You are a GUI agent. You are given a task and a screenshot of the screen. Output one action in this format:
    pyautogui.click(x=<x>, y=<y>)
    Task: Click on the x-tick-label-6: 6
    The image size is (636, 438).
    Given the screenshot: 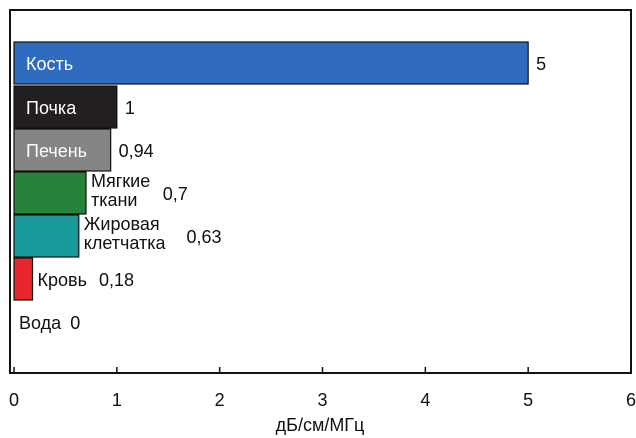 What is the action you would take?
    pyautogui.click(x=631, y=400)
    